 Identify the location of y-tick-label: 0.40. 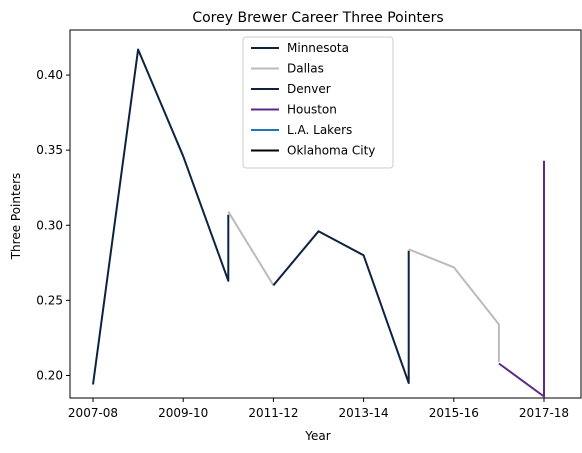
(49, 75).